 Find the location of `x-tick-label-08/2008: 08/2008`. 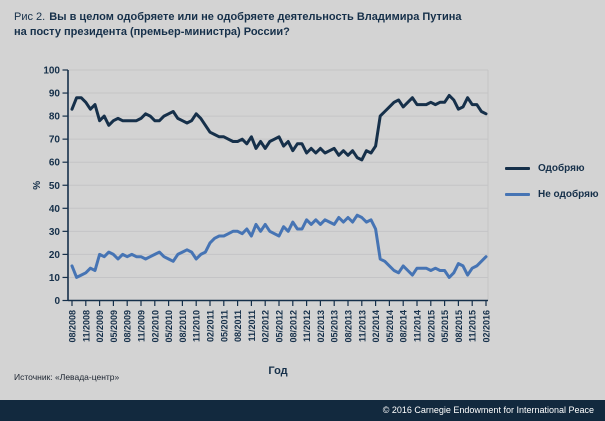

x-tick-label-08/2008: 08/2008 is located at coordinates (73, 326).